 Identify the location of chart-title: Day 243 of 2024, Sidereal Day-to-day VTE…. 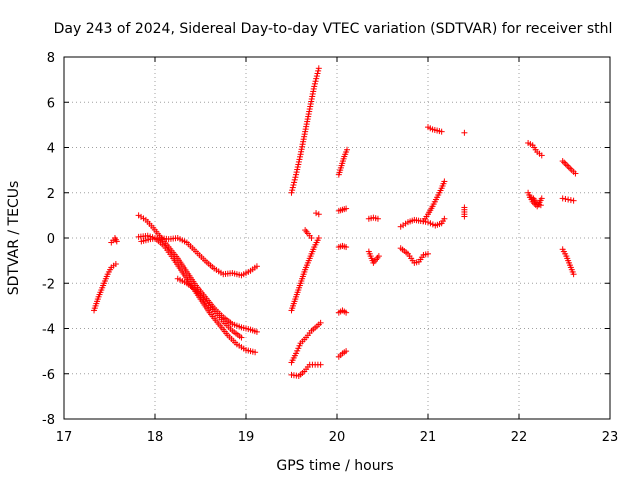
(333, 29).